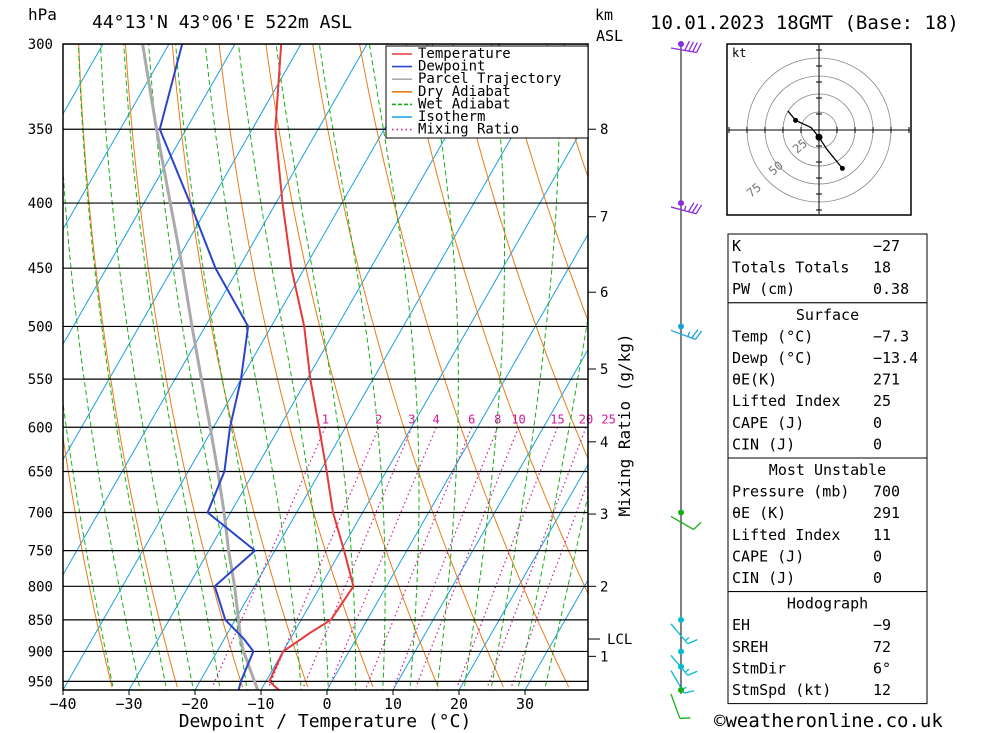  What do you see at coordinates (604, 293) in the screenshot?
I see `height-tick-label: 6` at bounding box center [604, 293].